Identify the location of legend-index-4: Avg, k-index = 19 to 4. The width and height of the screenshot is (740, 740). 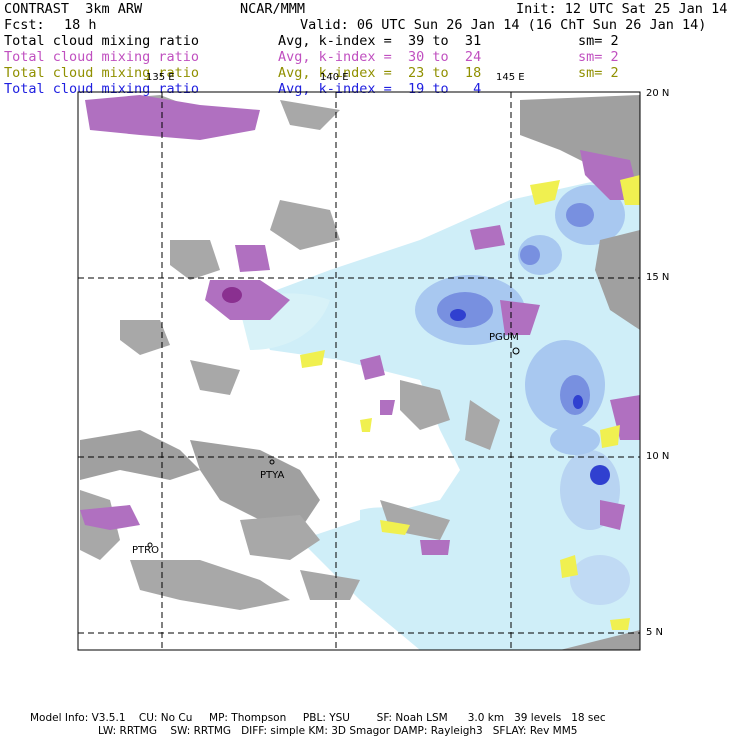
(380, 89).